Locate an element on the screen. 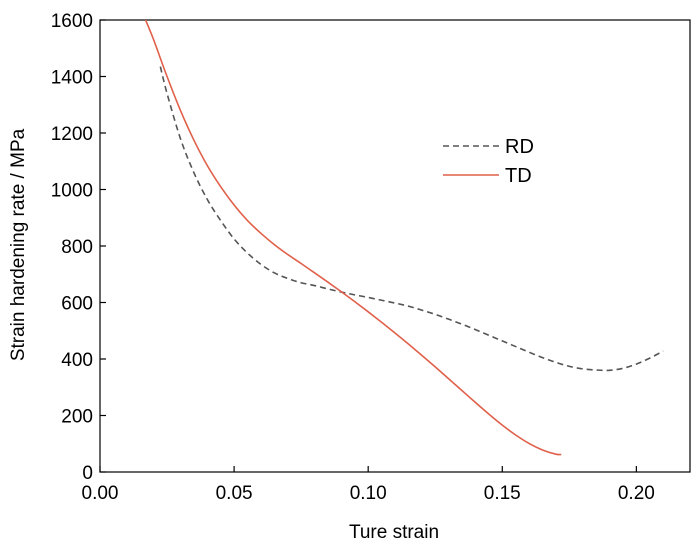 The image size is (700, 555). y-tick-label: 200 is located at coordinates (77, 417).